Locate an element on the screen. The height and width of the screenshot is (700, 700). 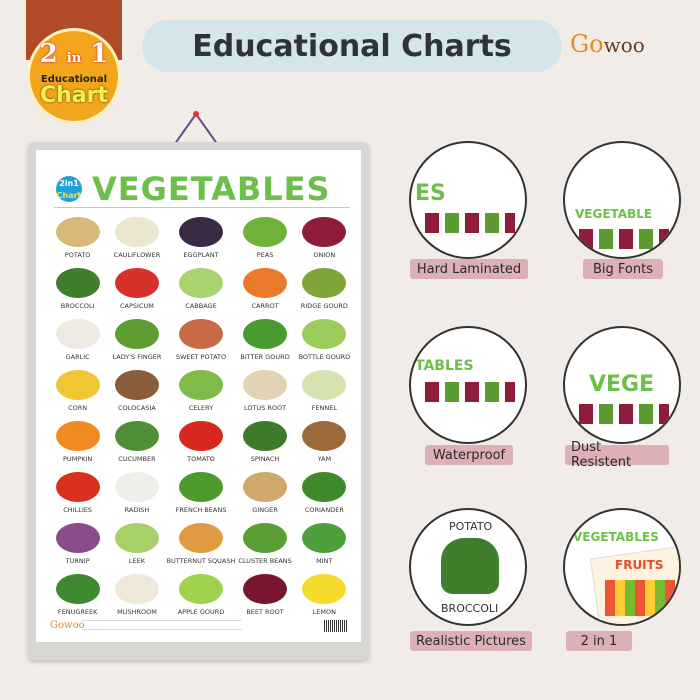
vegetable-item: APPLE GOURD is located at coordinates (201, 594).